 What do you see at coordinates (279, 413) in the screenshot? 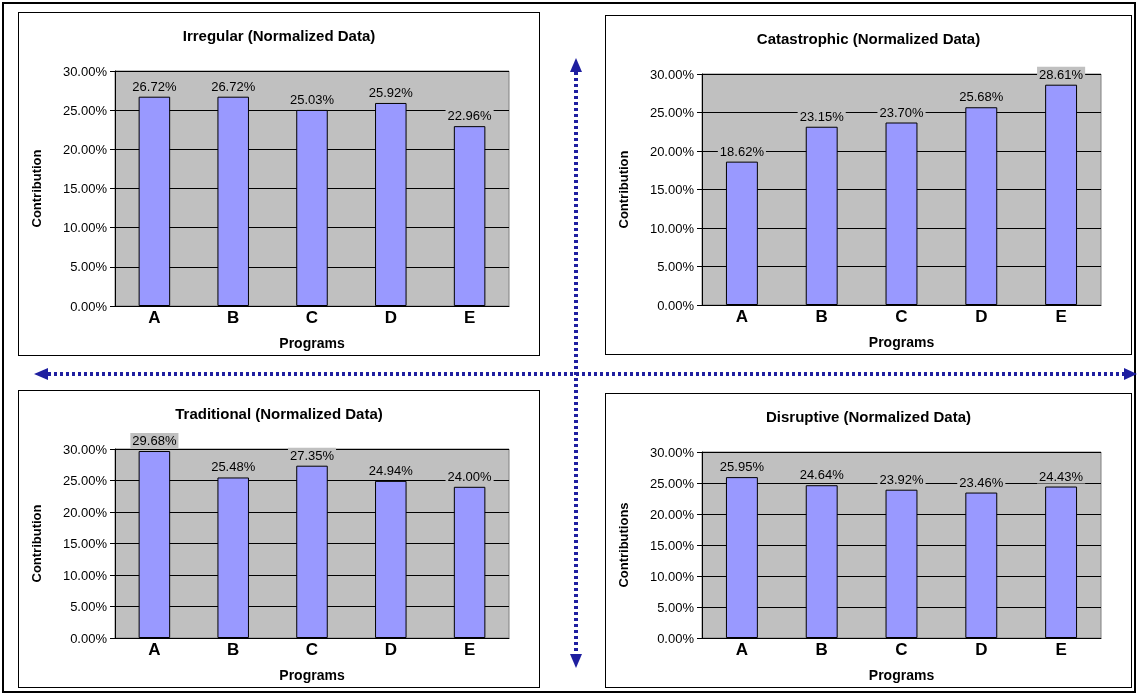
I see `chart-title: Traditional (Normalized Data)` at bounding box center [279, 413].